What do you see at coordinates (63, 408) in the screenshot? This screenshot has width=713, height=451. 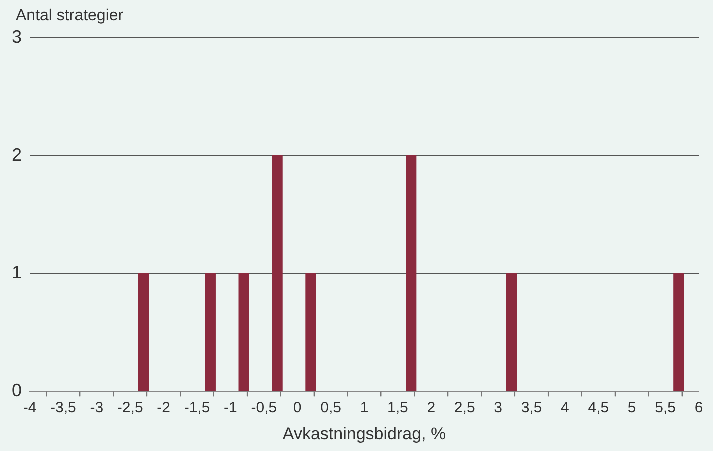 I see `x-tick-label: -3,5` at bounding box center [63, 408].